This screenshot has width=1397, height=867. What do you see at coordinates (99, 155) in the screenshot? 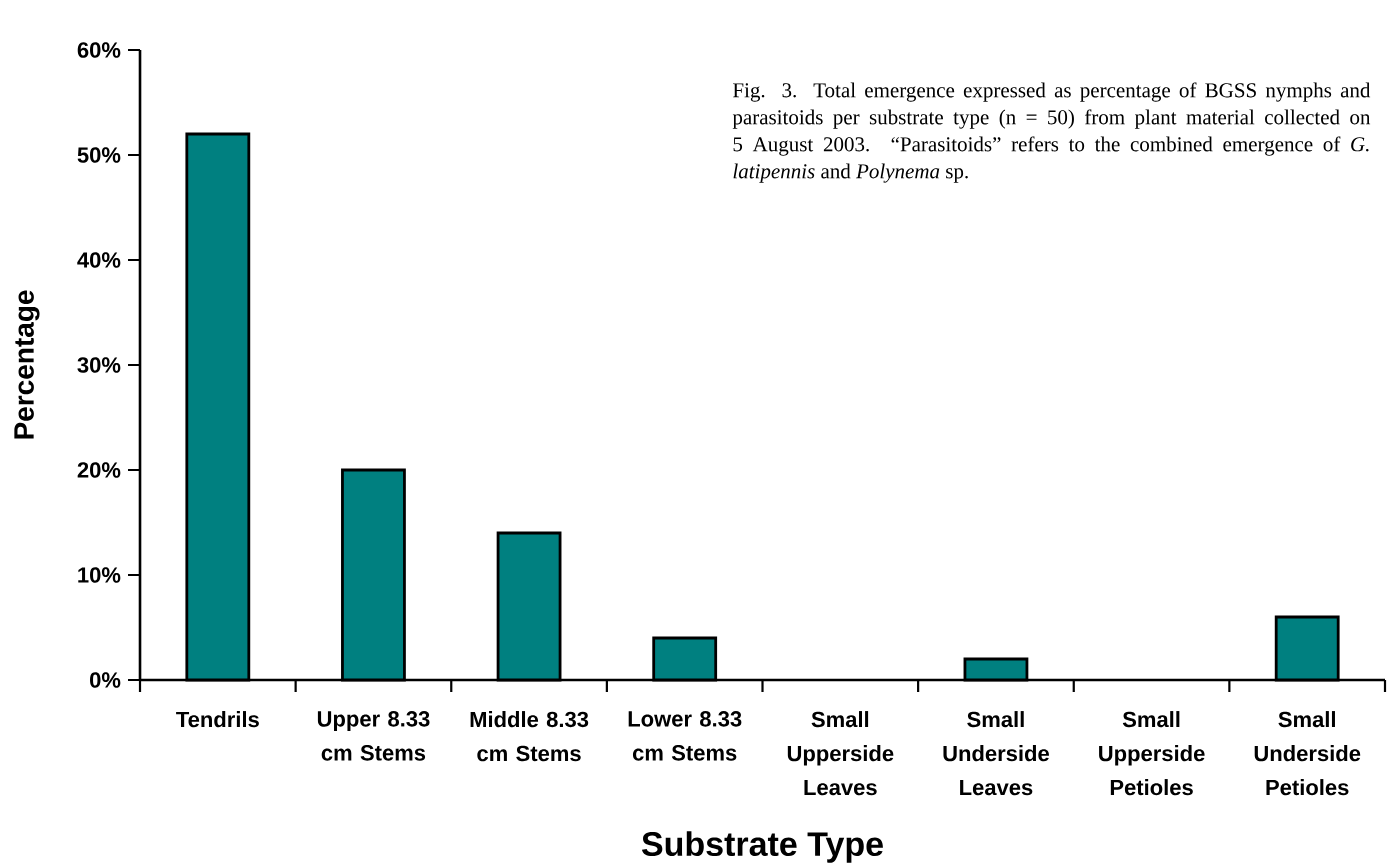
I see `y-tick-label: 50%` at bounding box center [99, 155].